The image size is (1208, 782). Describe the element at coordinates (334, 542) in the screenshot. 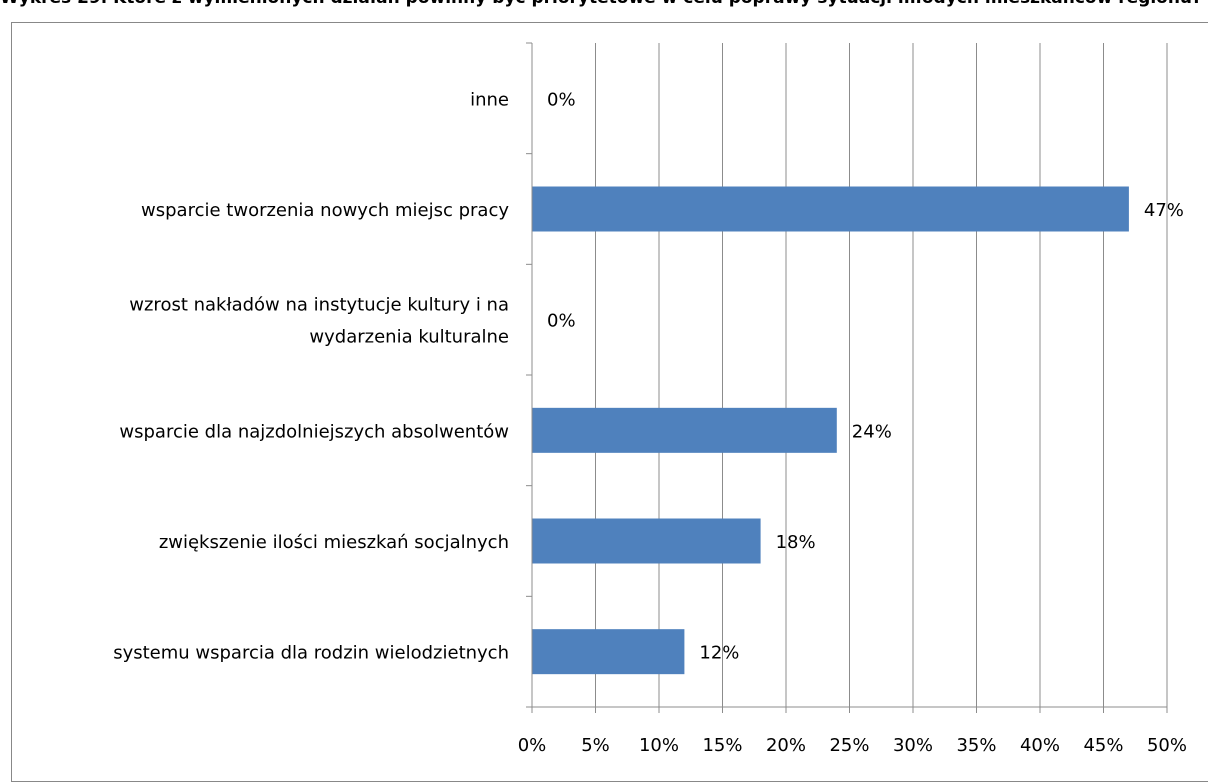

I see `category-label: zwiększenie ilości mieszkań socjalnych` at that location.